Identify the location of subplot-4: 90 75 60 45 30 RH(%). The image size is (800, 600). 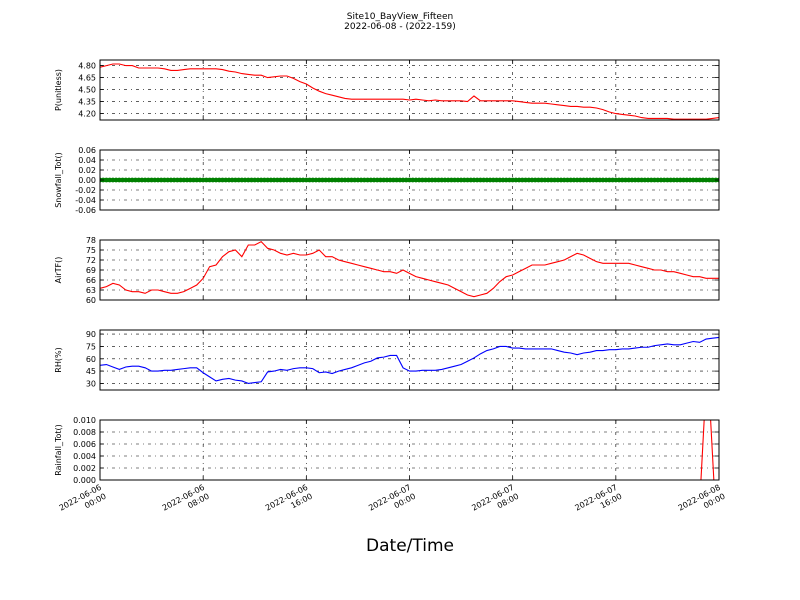
(387, 360).